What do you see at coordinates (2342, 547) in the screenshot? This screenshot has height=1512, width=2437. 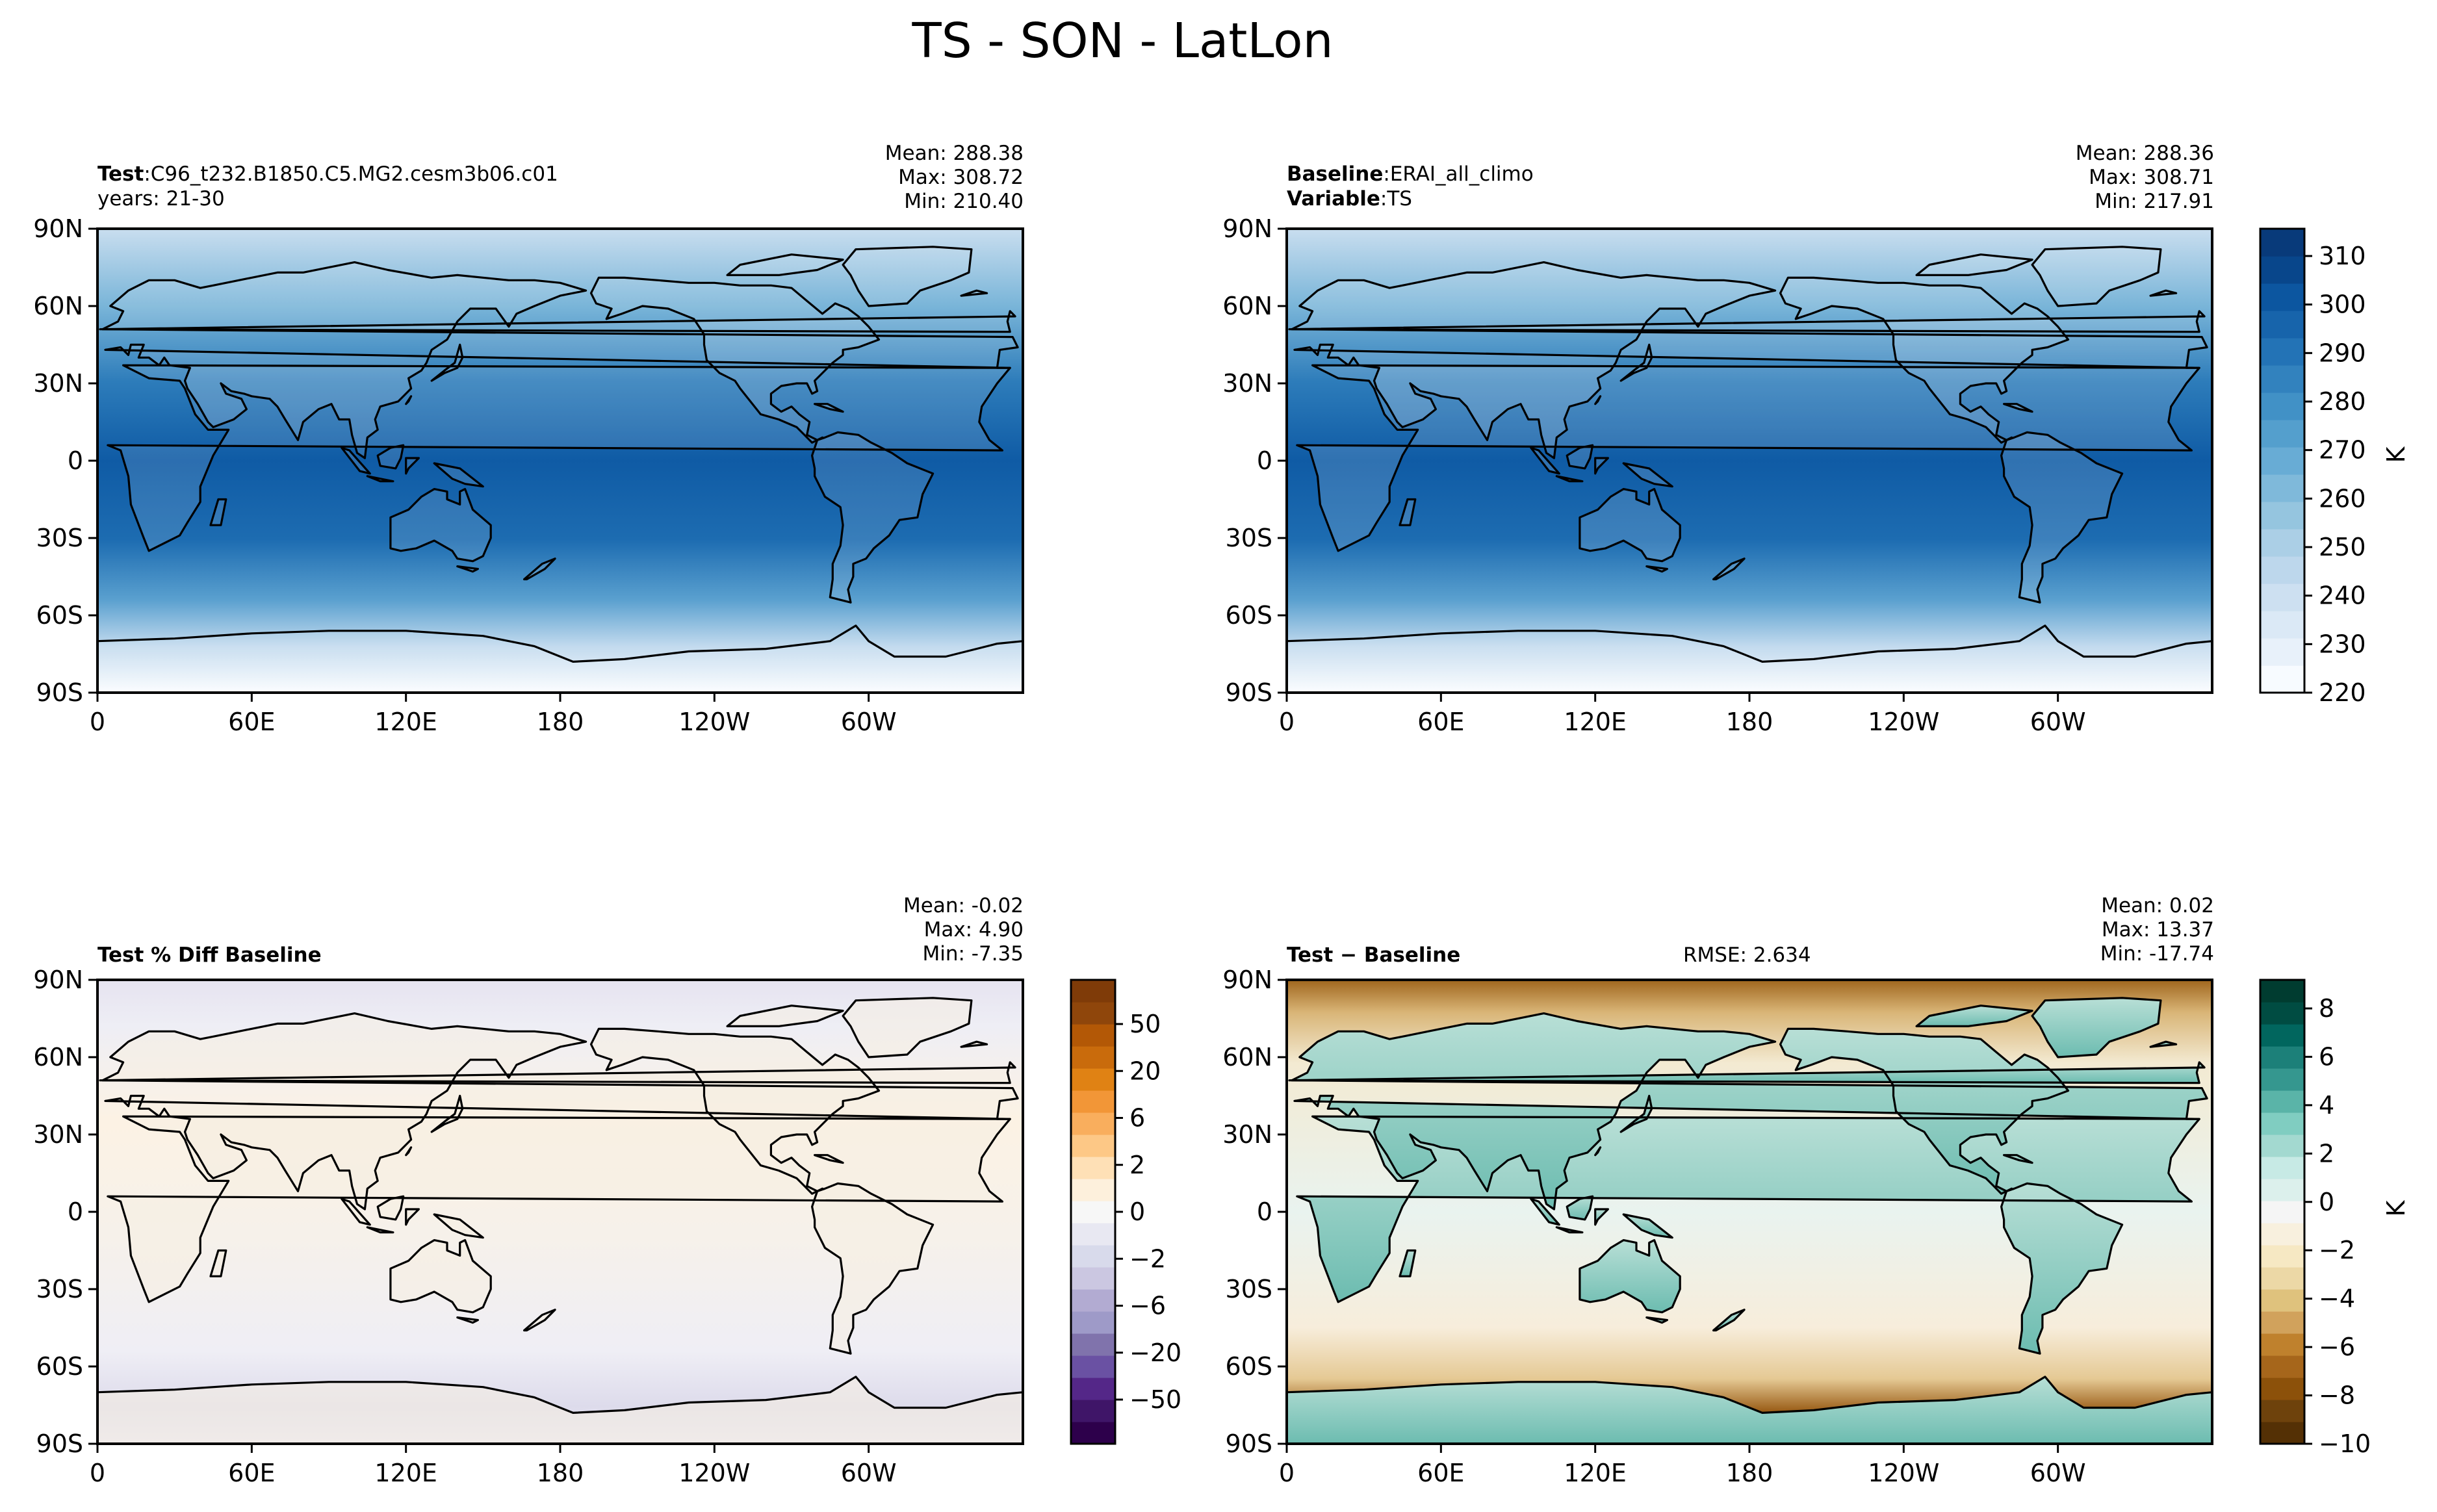 I see `cb-field-tick-label: 250` at bounding box center [2342, 547].